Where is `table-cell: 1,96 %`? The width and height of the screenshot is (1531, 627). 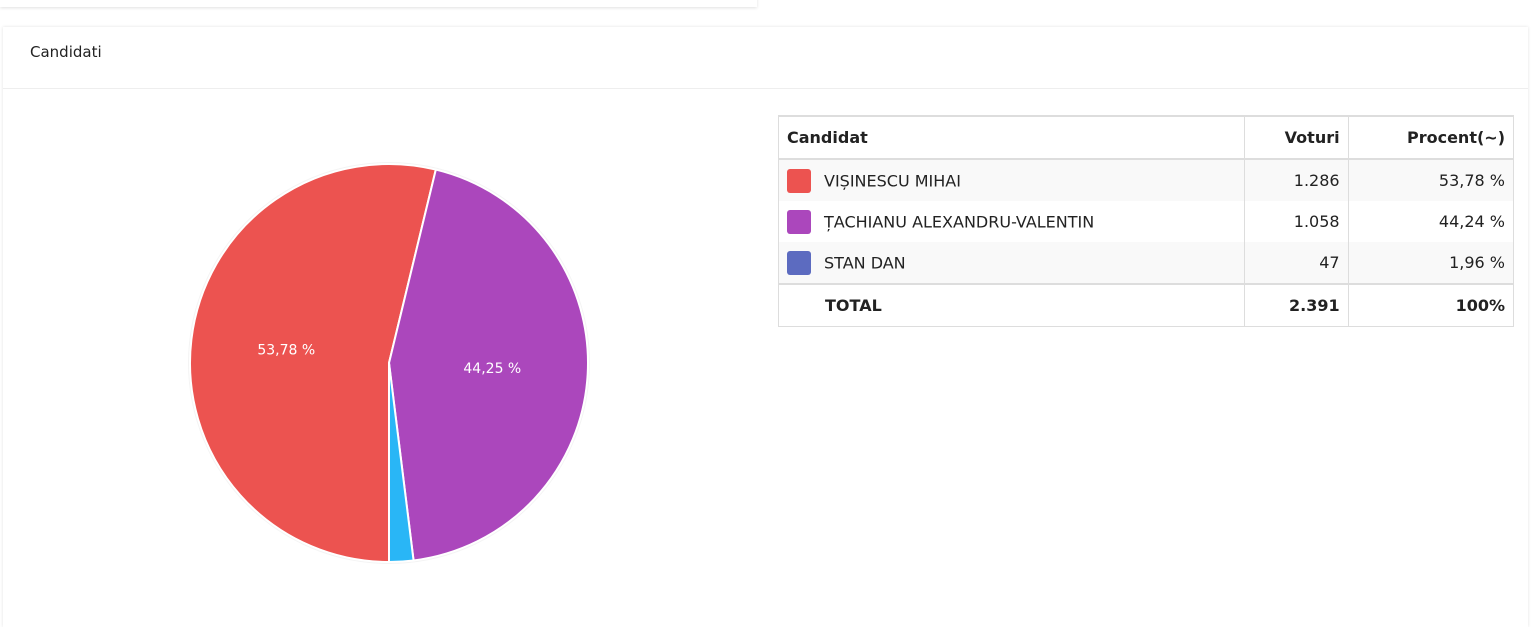 table-cell: 1,96 % is located at coordinates (1430, 263).